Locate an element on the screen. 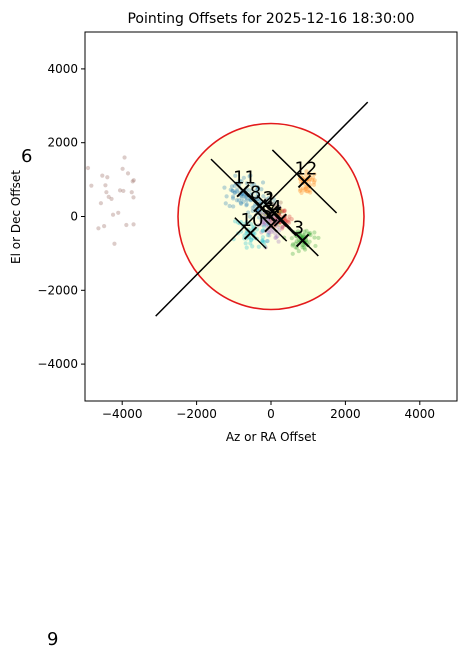  cluster-label-5: 5 is located at coordinates (266, 213).